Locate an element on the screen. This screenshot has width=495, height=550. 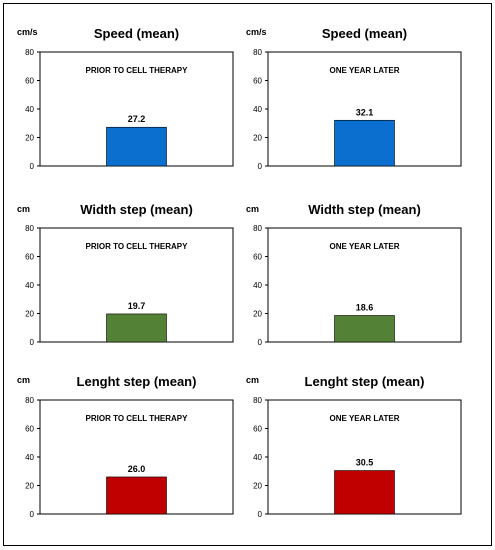
bar-value-label: 26.0 is located at coordinates (137, 469).